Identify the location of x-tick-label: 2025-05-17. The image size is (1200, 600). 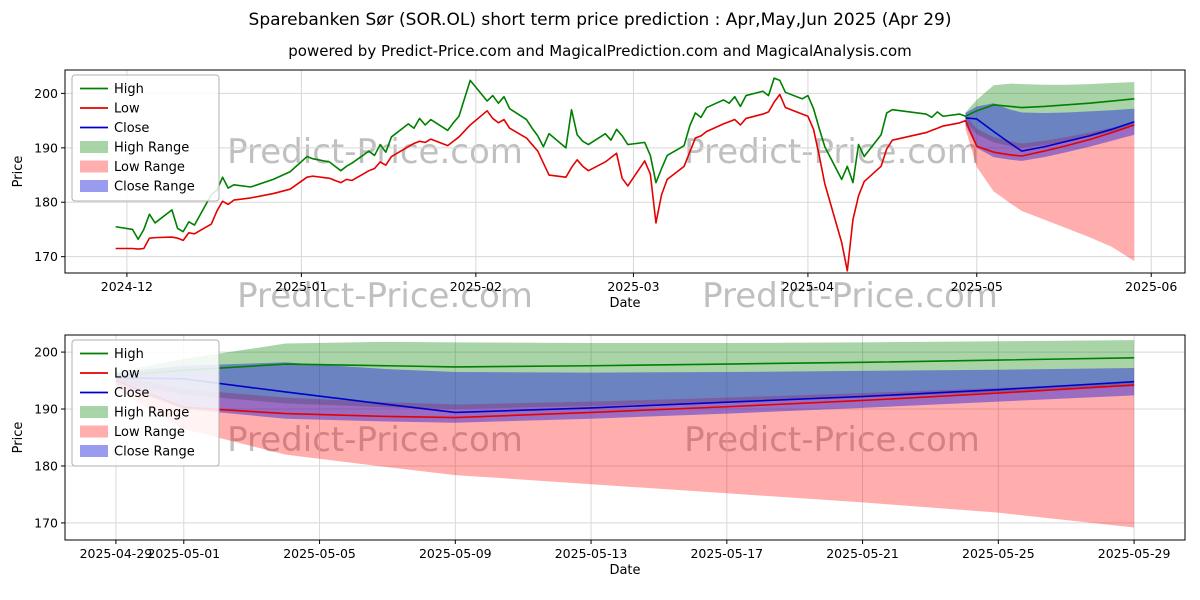
(726, 553).